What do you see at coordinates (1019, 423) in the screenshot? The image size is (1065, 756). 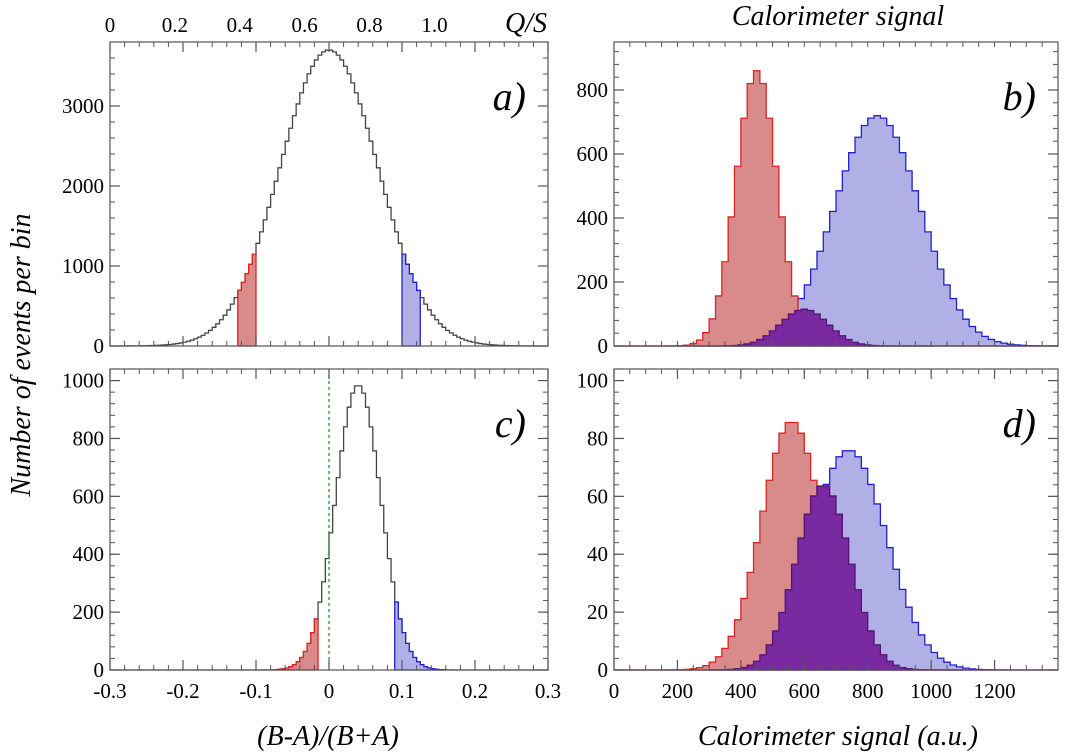 I see `panel-letter: d)` at bounding box center [1019, 423].